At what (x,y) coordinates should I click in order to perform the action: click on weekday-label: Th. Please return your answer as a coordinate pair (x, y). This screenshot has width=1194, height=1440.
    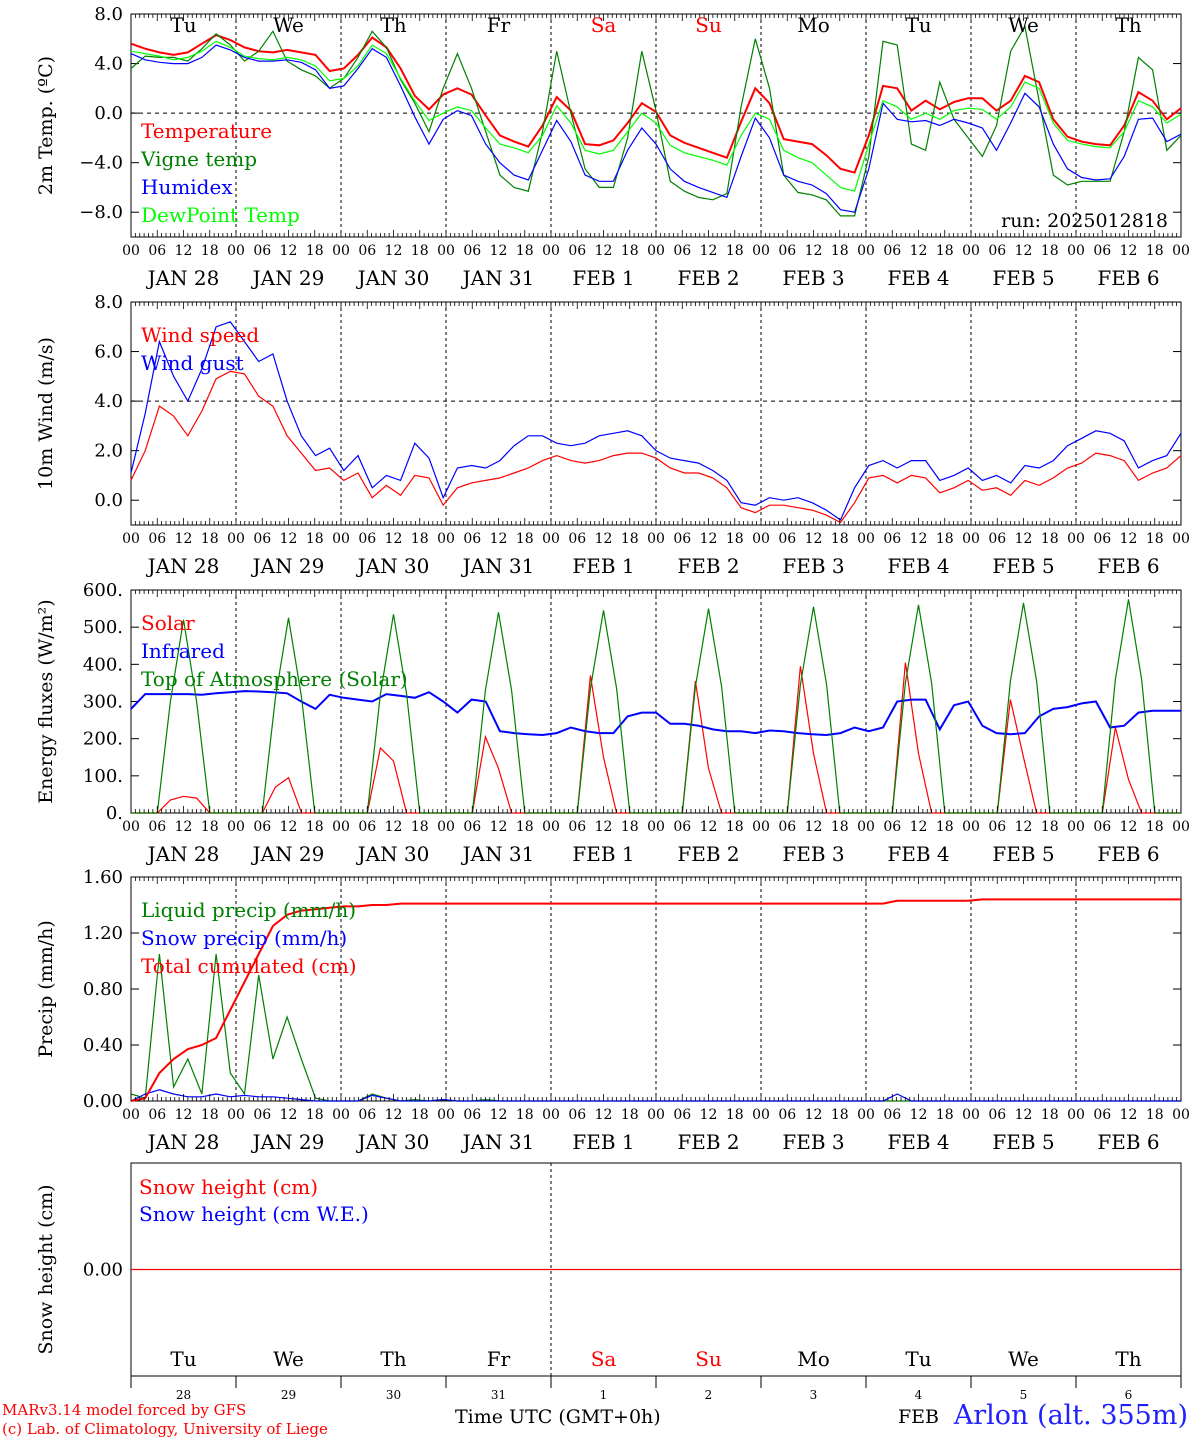
    Looking at the image, I should click on (393, 1359).